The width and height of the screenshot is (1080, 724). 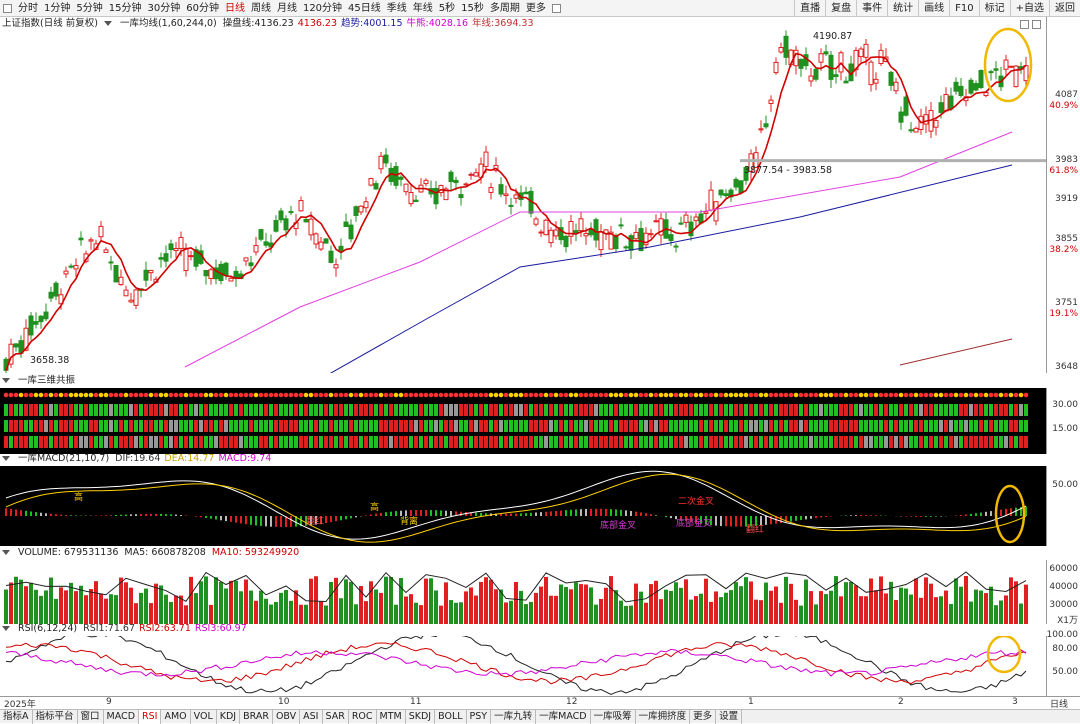 What do you see at coordinates (315, 521) in the screenshot?
I see `macd-signal-label: 翻红` at bounding box center [315, 521].